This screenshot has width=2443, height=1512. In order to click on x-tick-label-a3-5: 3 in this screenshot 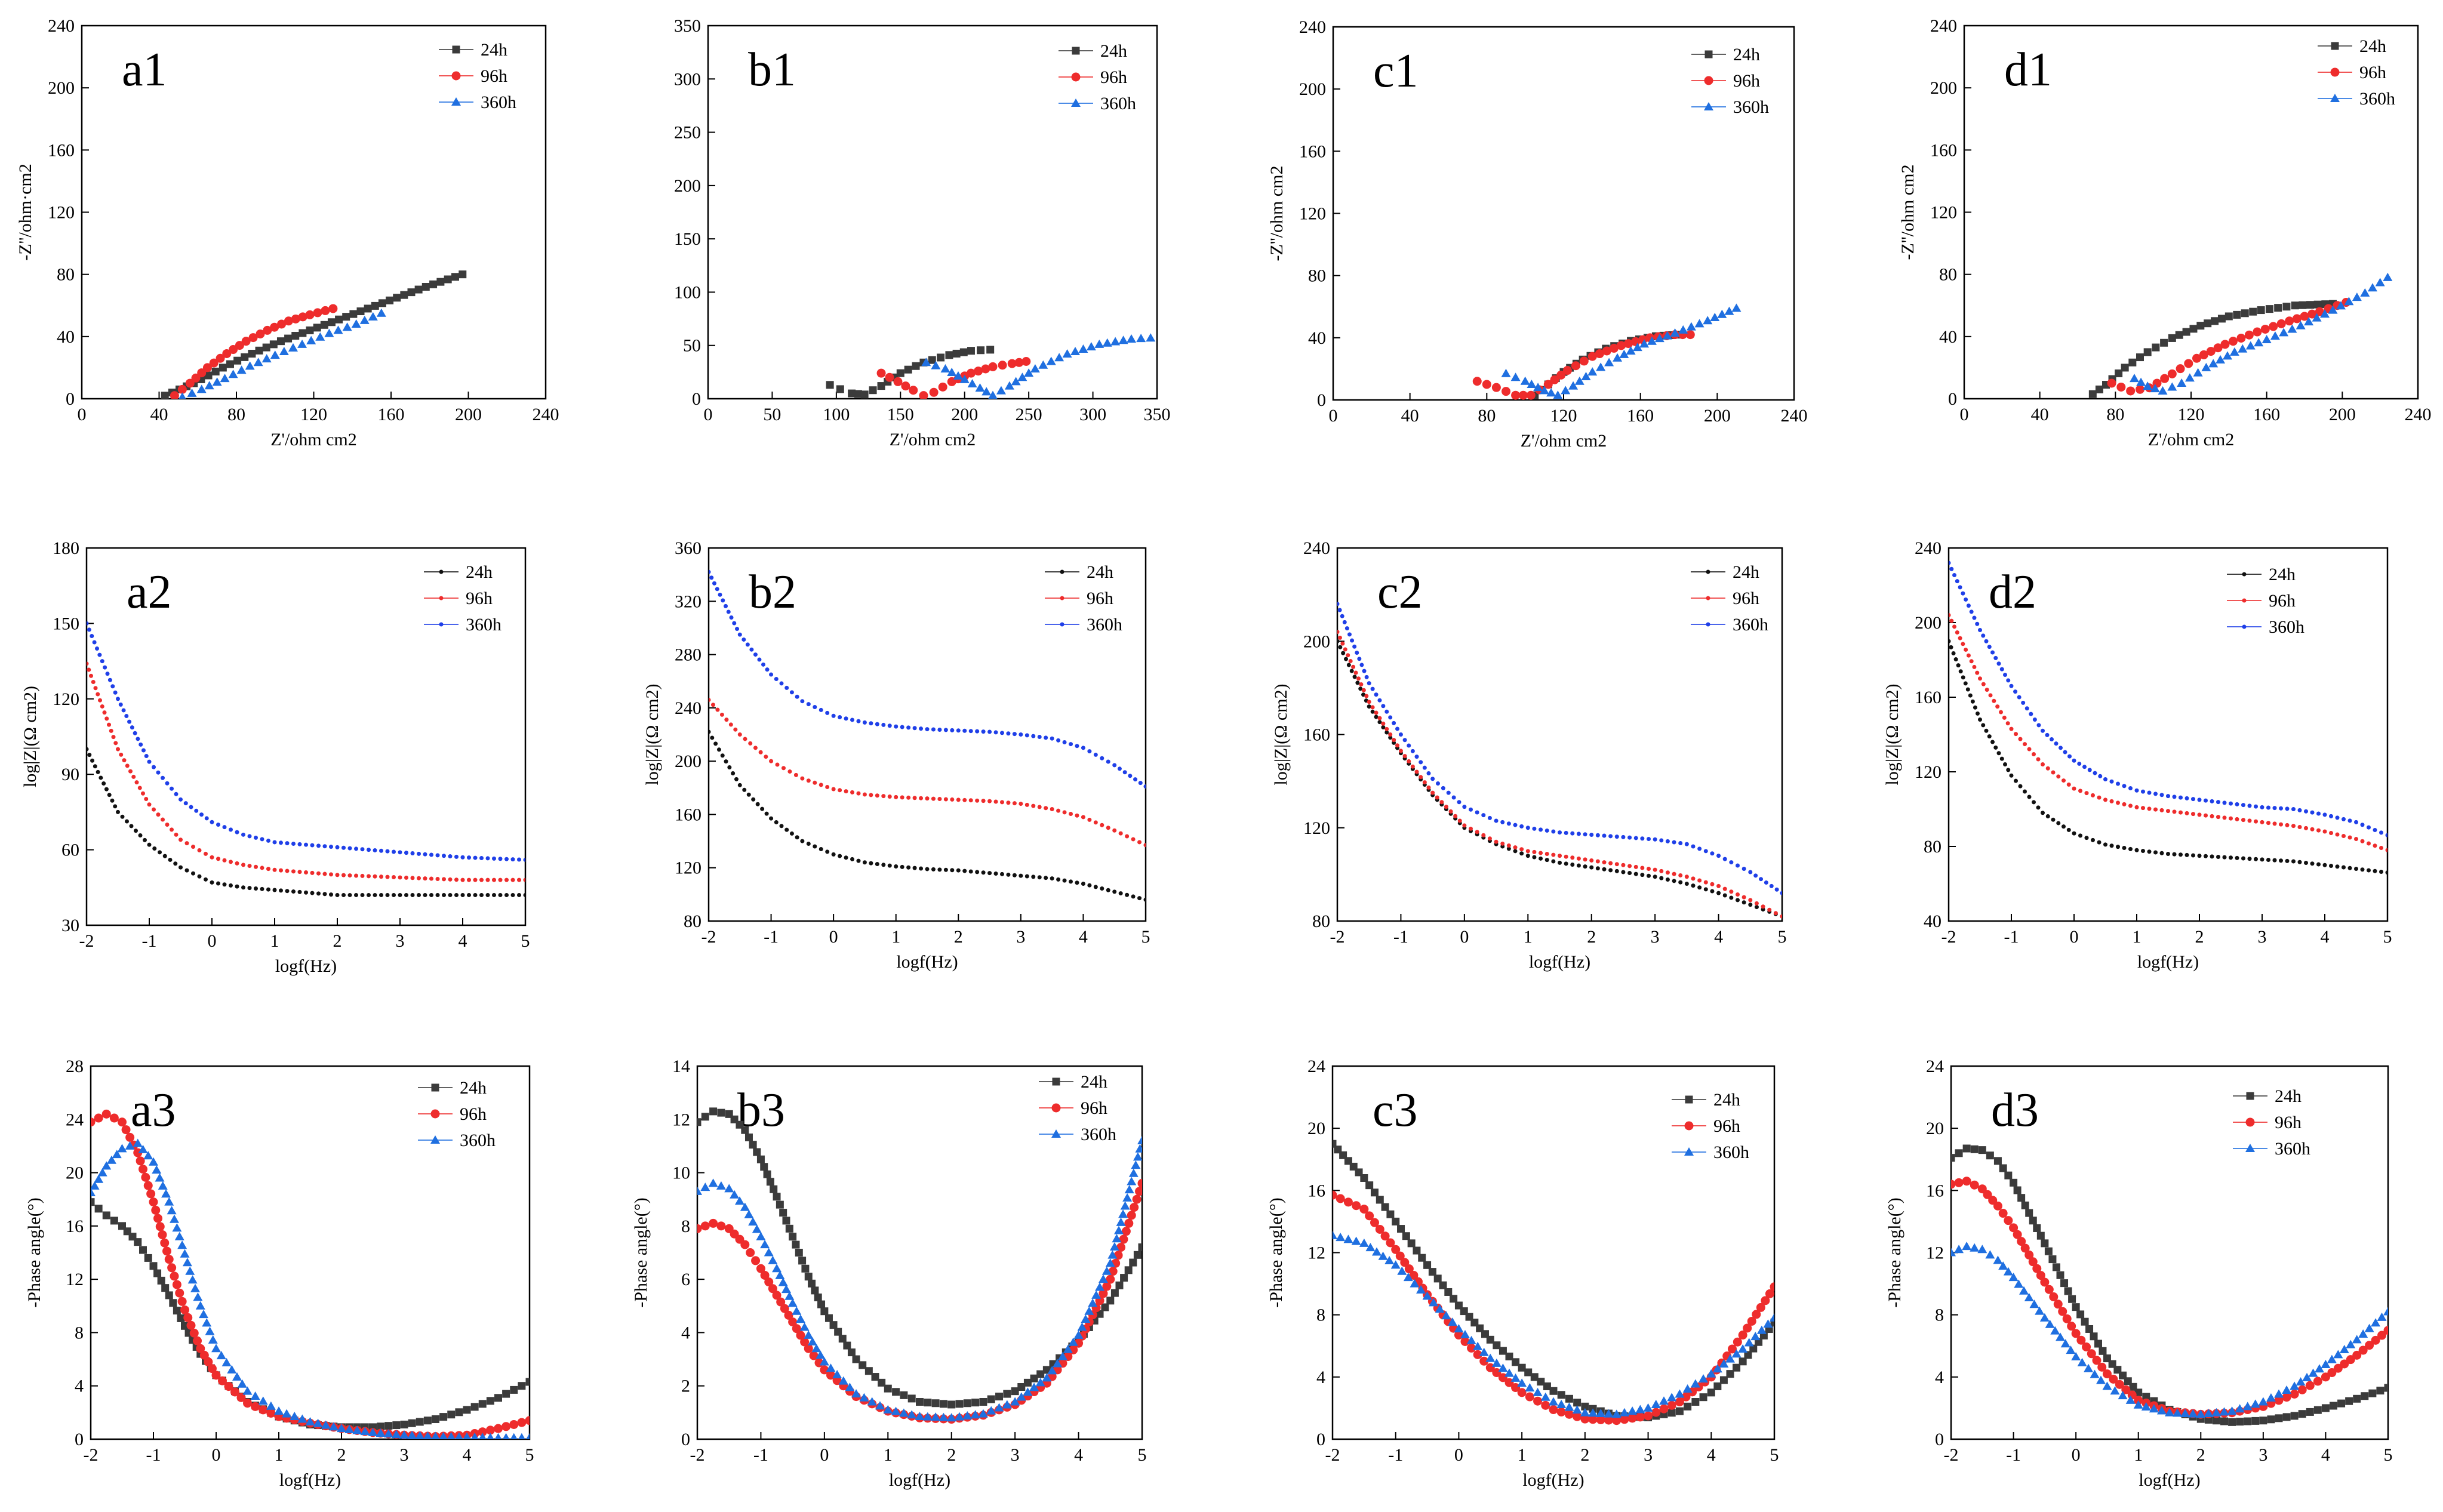, I will do `click(404, 1455)`.